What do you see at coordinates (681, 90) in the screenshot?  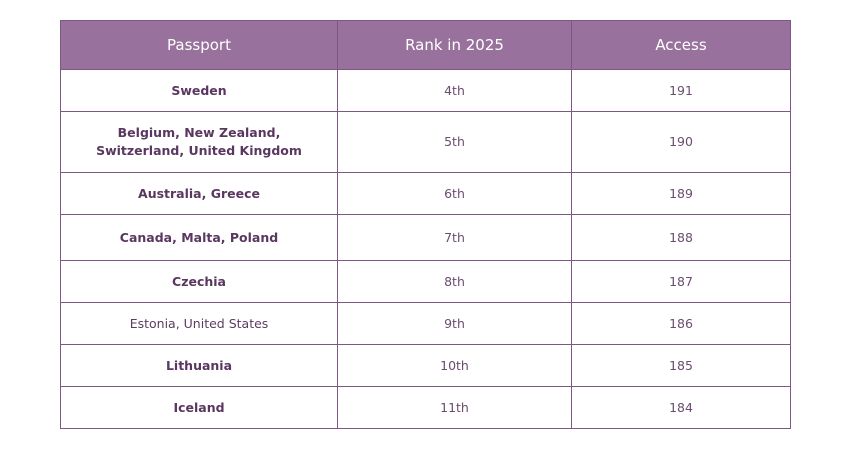 I see `cell-access: 191` at bounding box center [681, 90].